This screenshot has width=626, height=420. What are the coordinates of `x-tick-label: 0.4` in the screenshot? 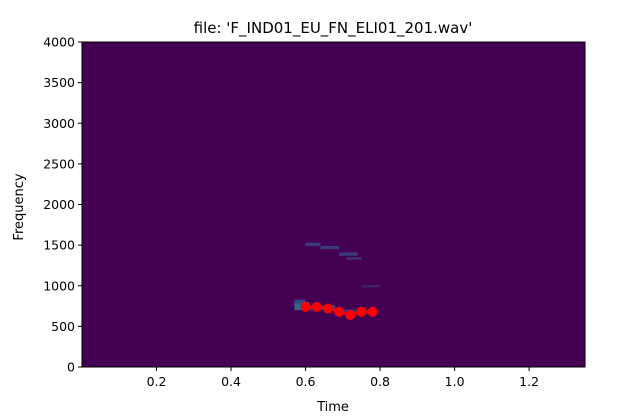 It's located at (231, 381).